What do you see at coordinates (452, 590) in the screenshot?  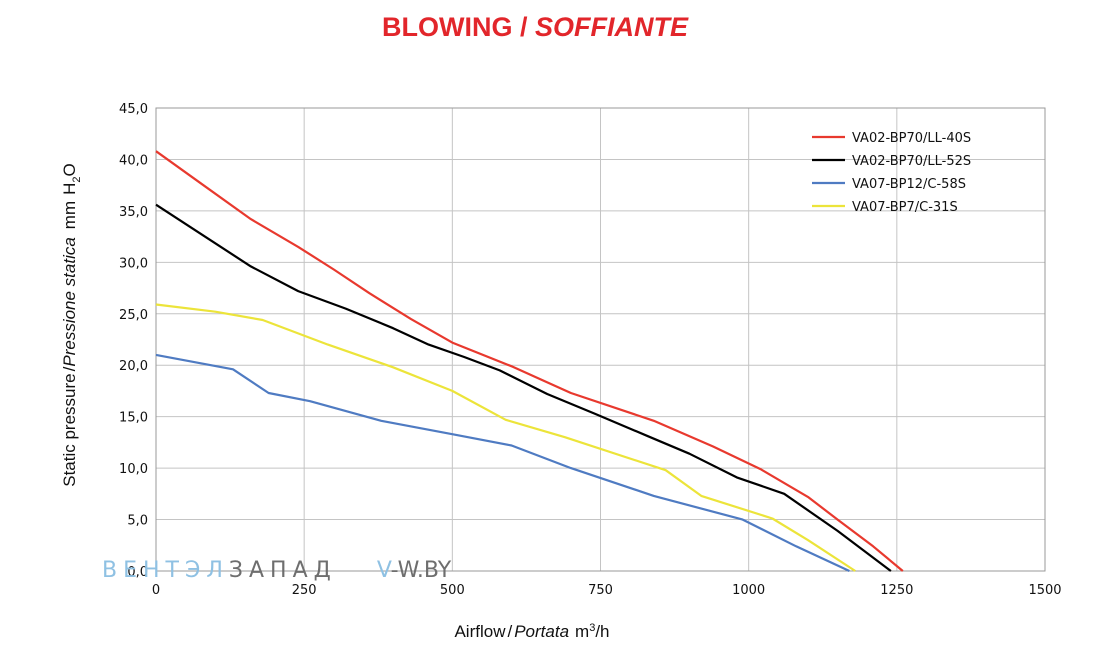 I see `x-tick-label: 500` at bounding box center [452, 590].